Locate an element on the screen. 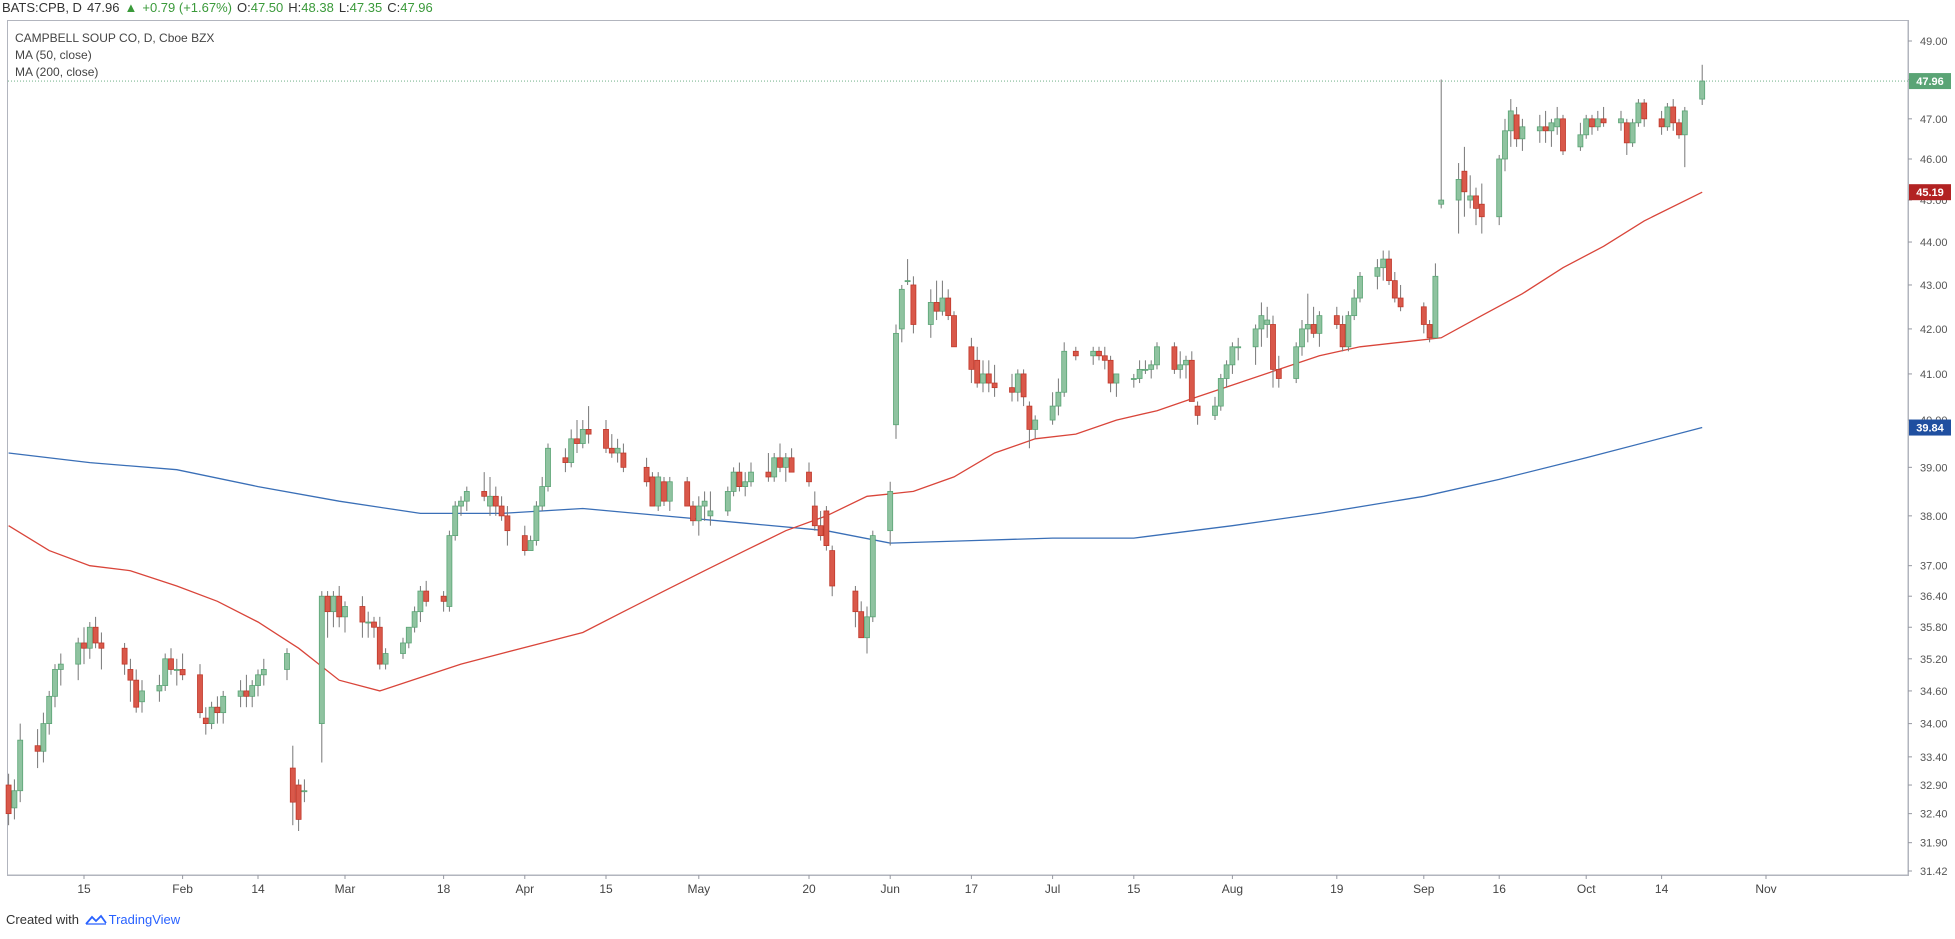 Image resolution: width=1955 pixels, height=939 pixels. tradingview-link: TradingView is located at coordinates (144, 919).